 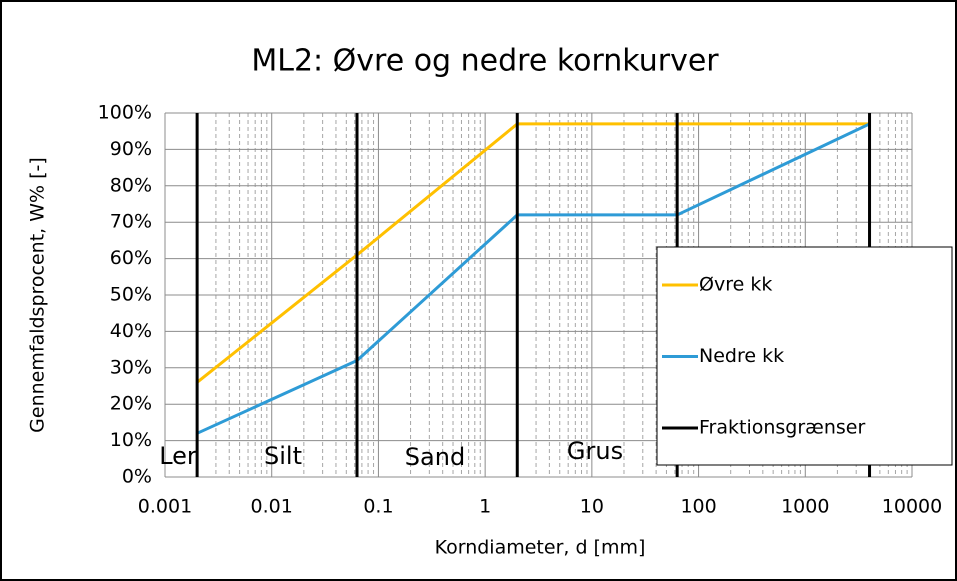 What do you see at coordinates (38, 295) in the screenshot?
I see `y-axis-label: Gennemfaldsprocent, W% [-]` at bounding box center [38, 295].